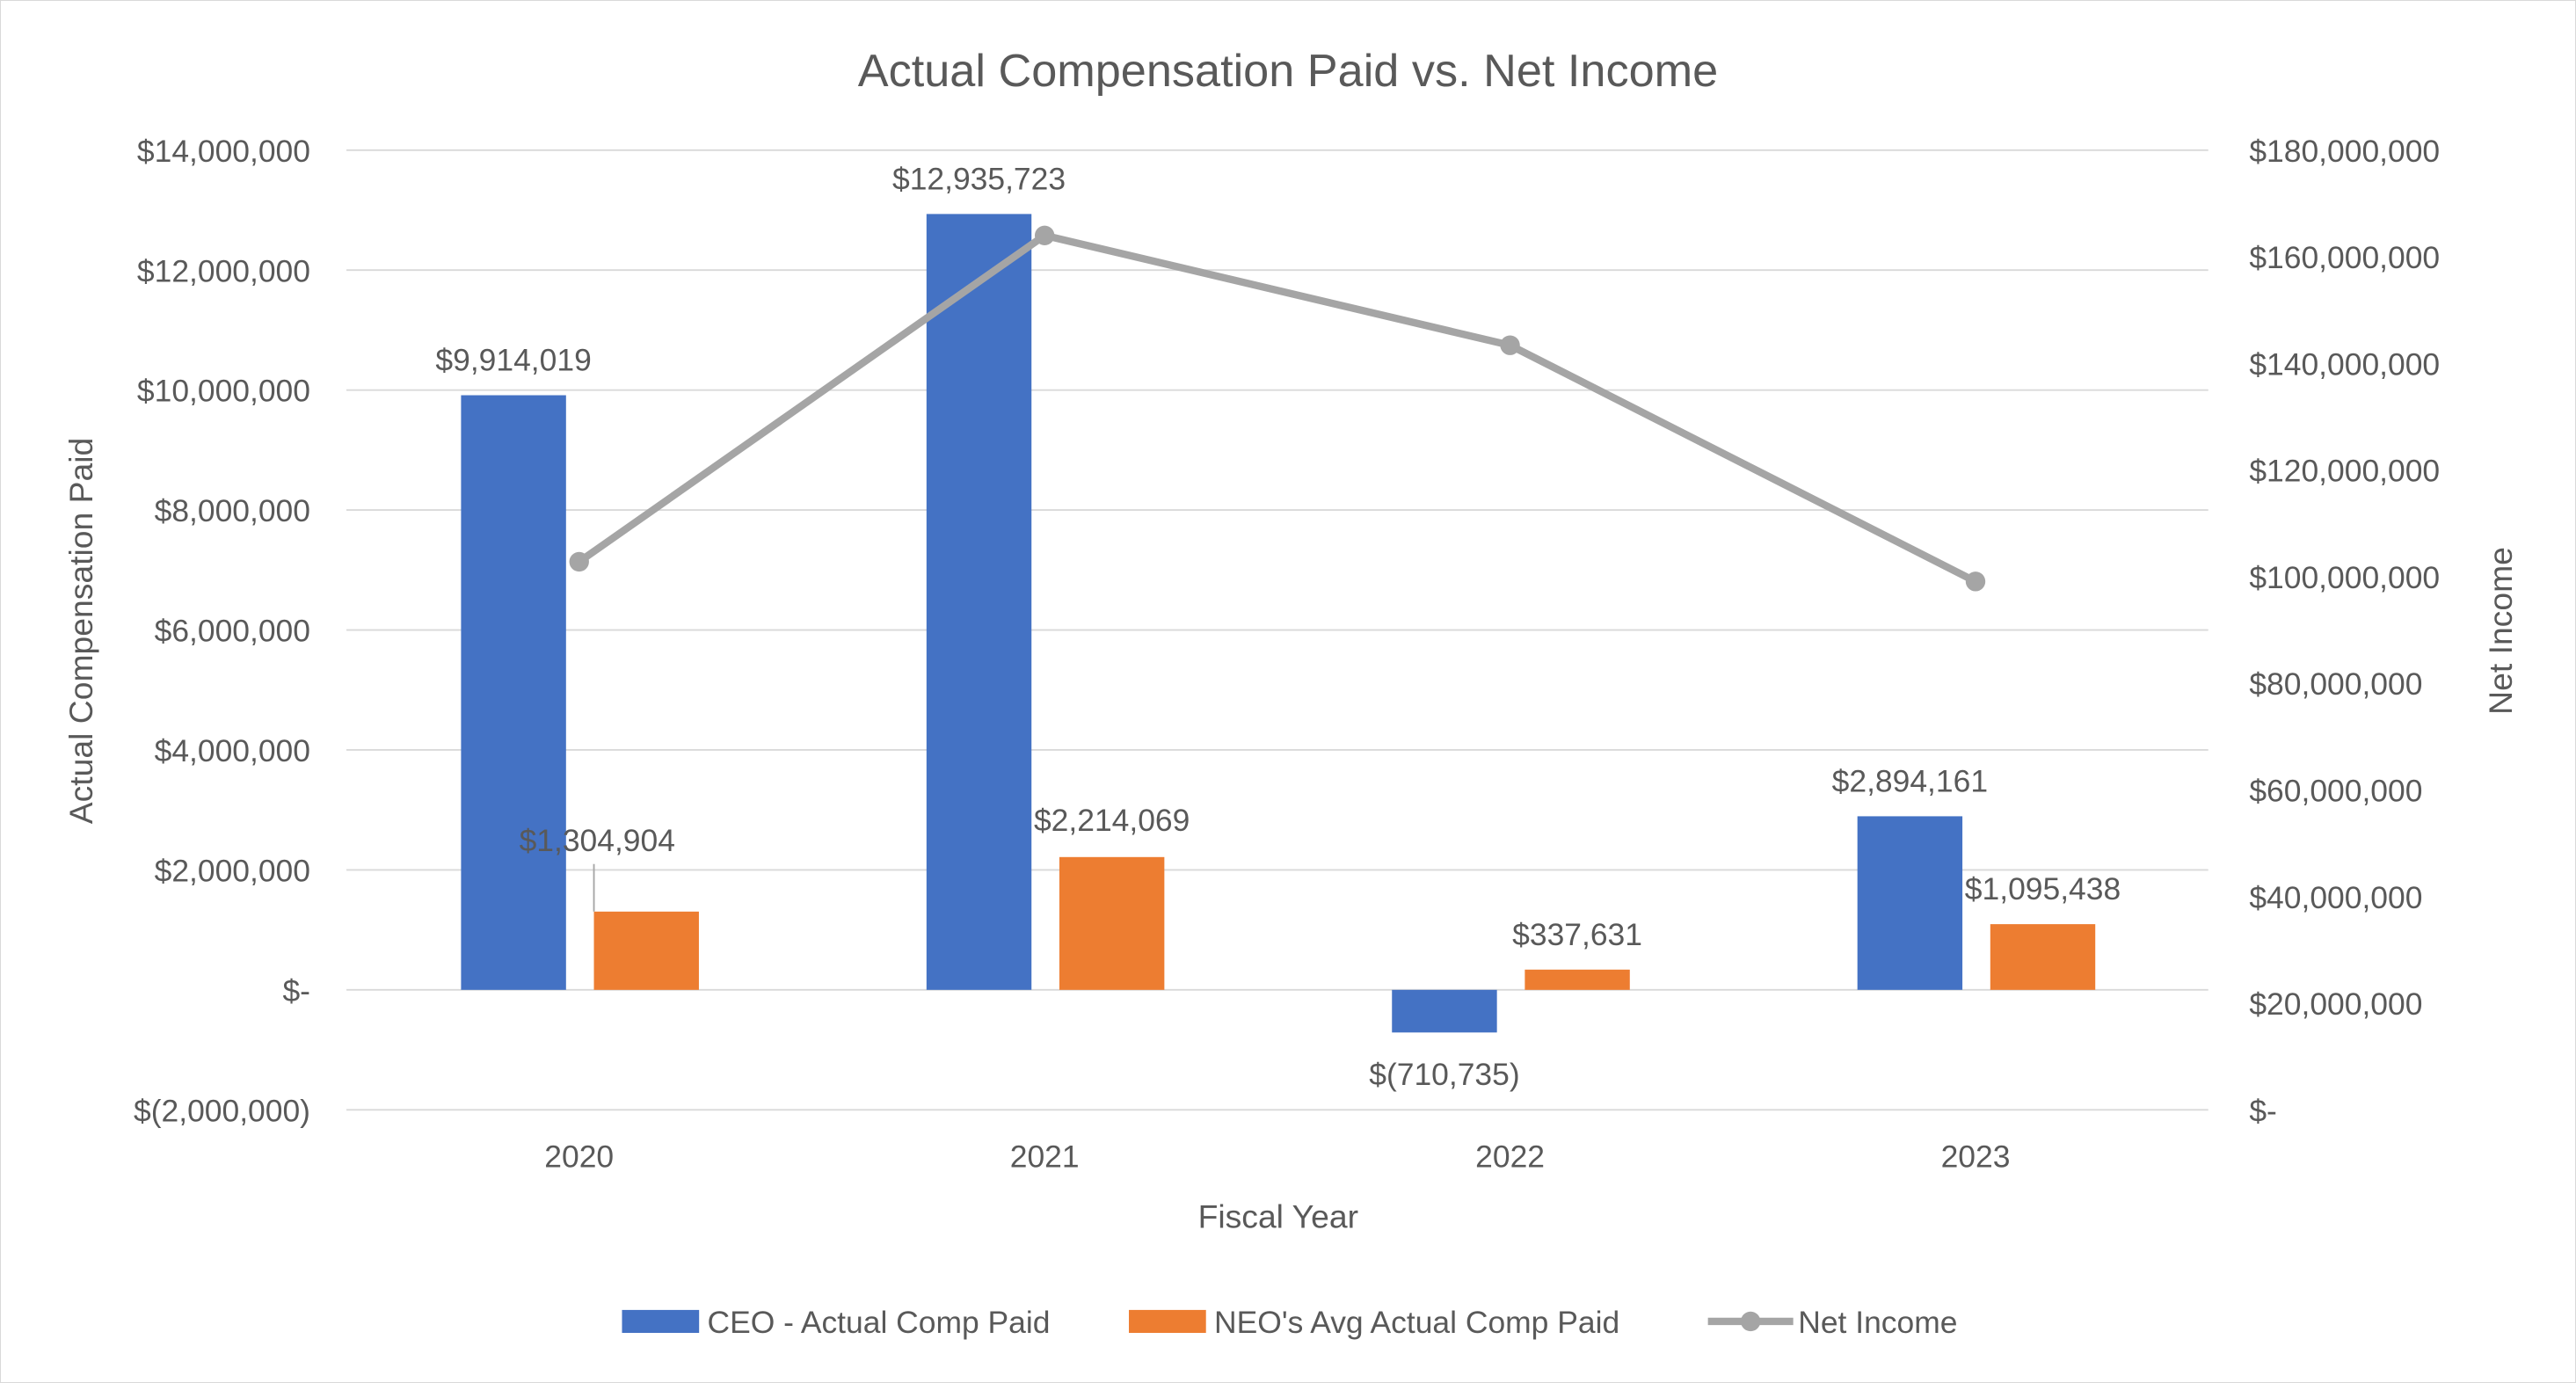  What do you see at coordinates (232, 631) in the screenshot?
I see `y-tick-label: $6,000,000` at bounding box center [232, 631].